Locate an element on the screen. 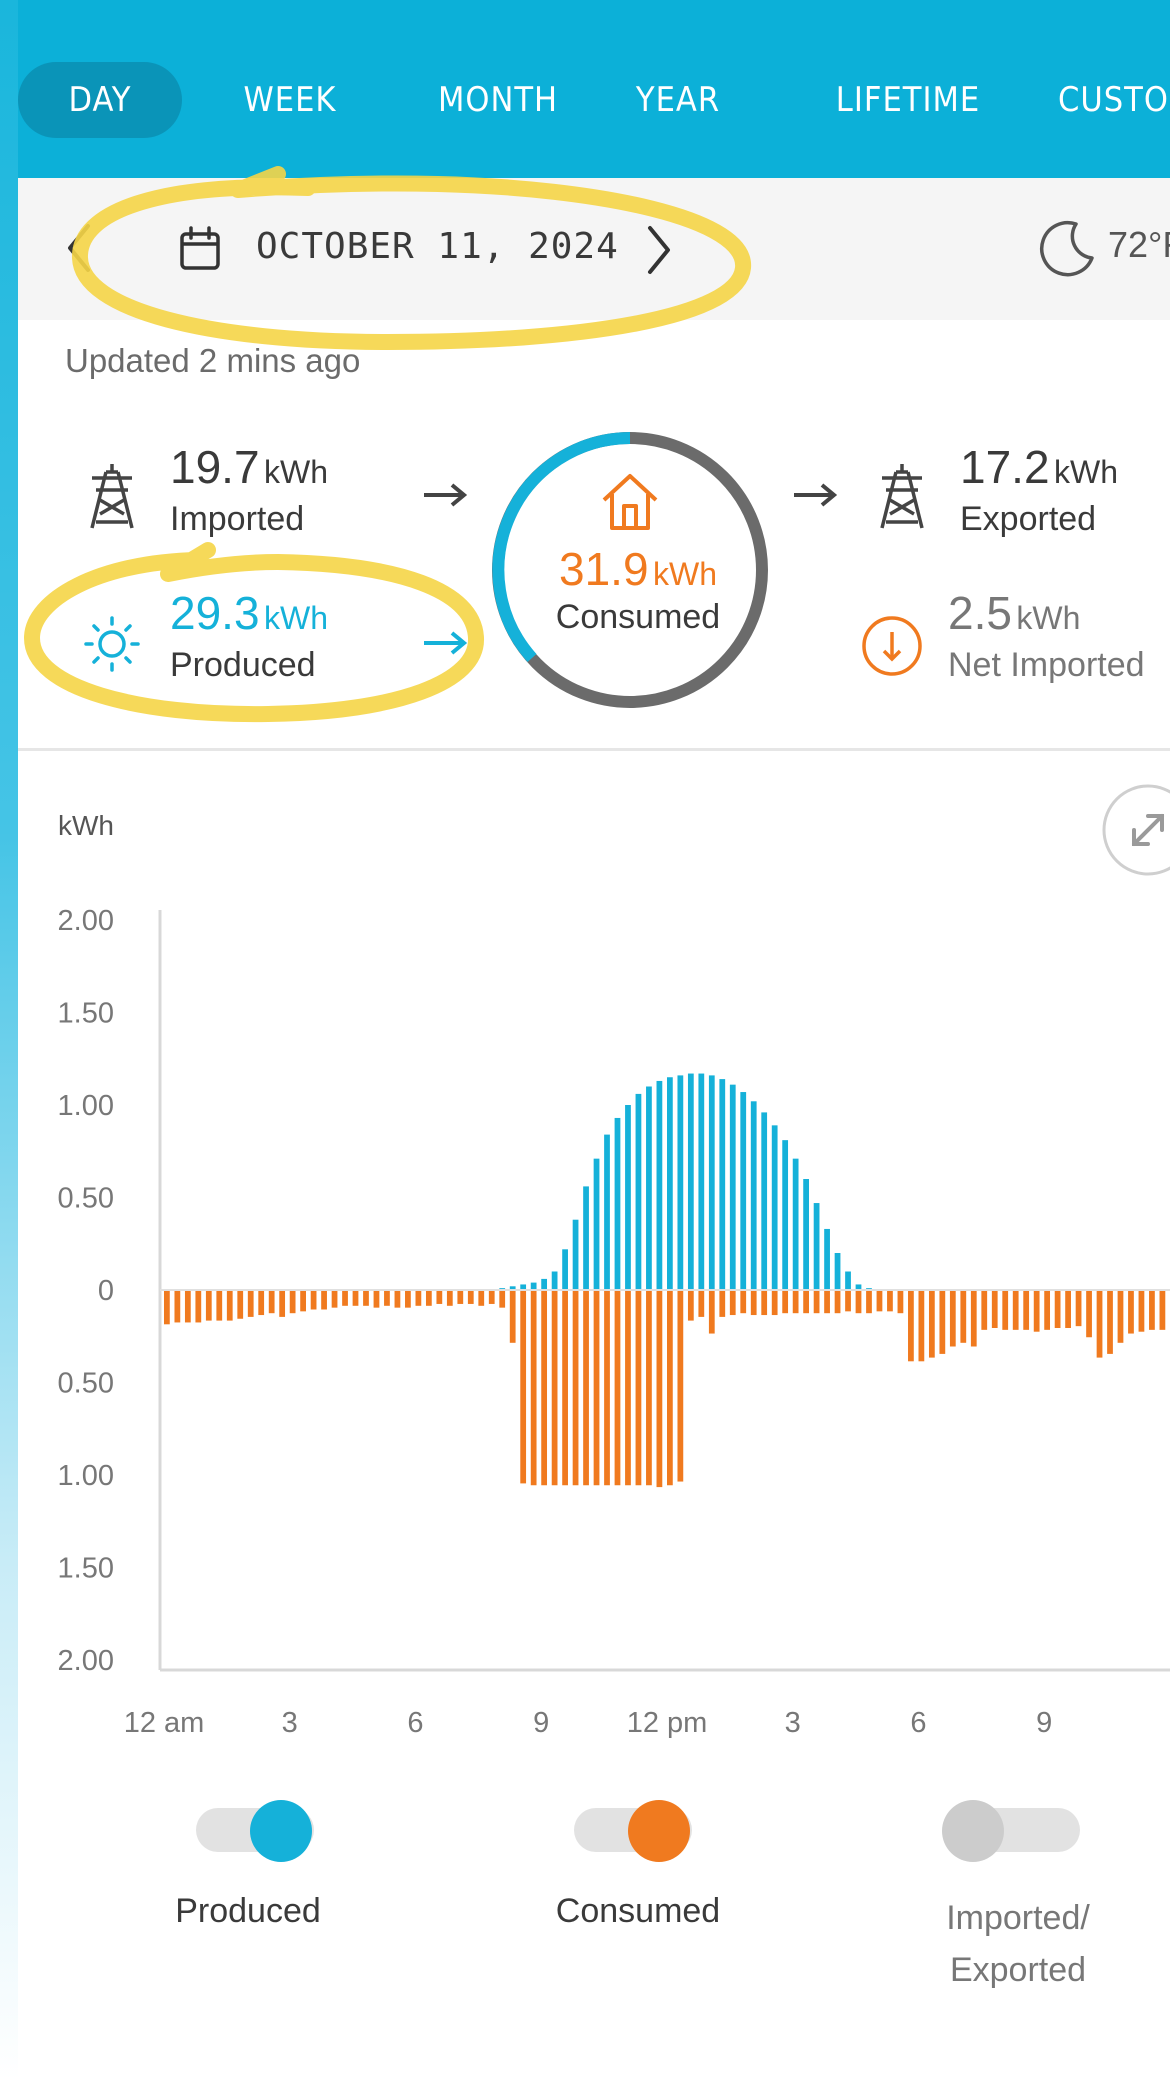 The image size is (1170, 2080). exported-value: 17.2 is located at coordinates (1005, 467).